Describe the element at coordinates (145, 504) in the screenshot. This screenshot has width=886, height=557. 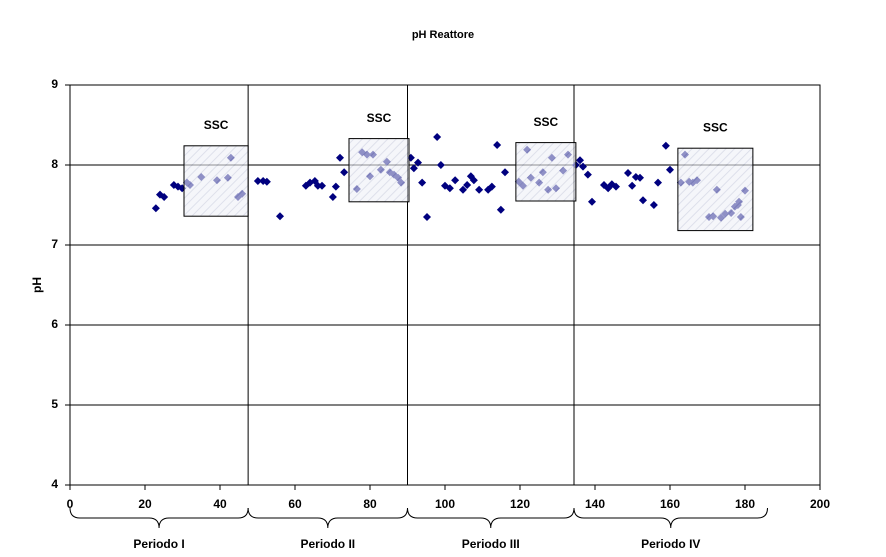
I see `x-tick-label: 20` at that location.